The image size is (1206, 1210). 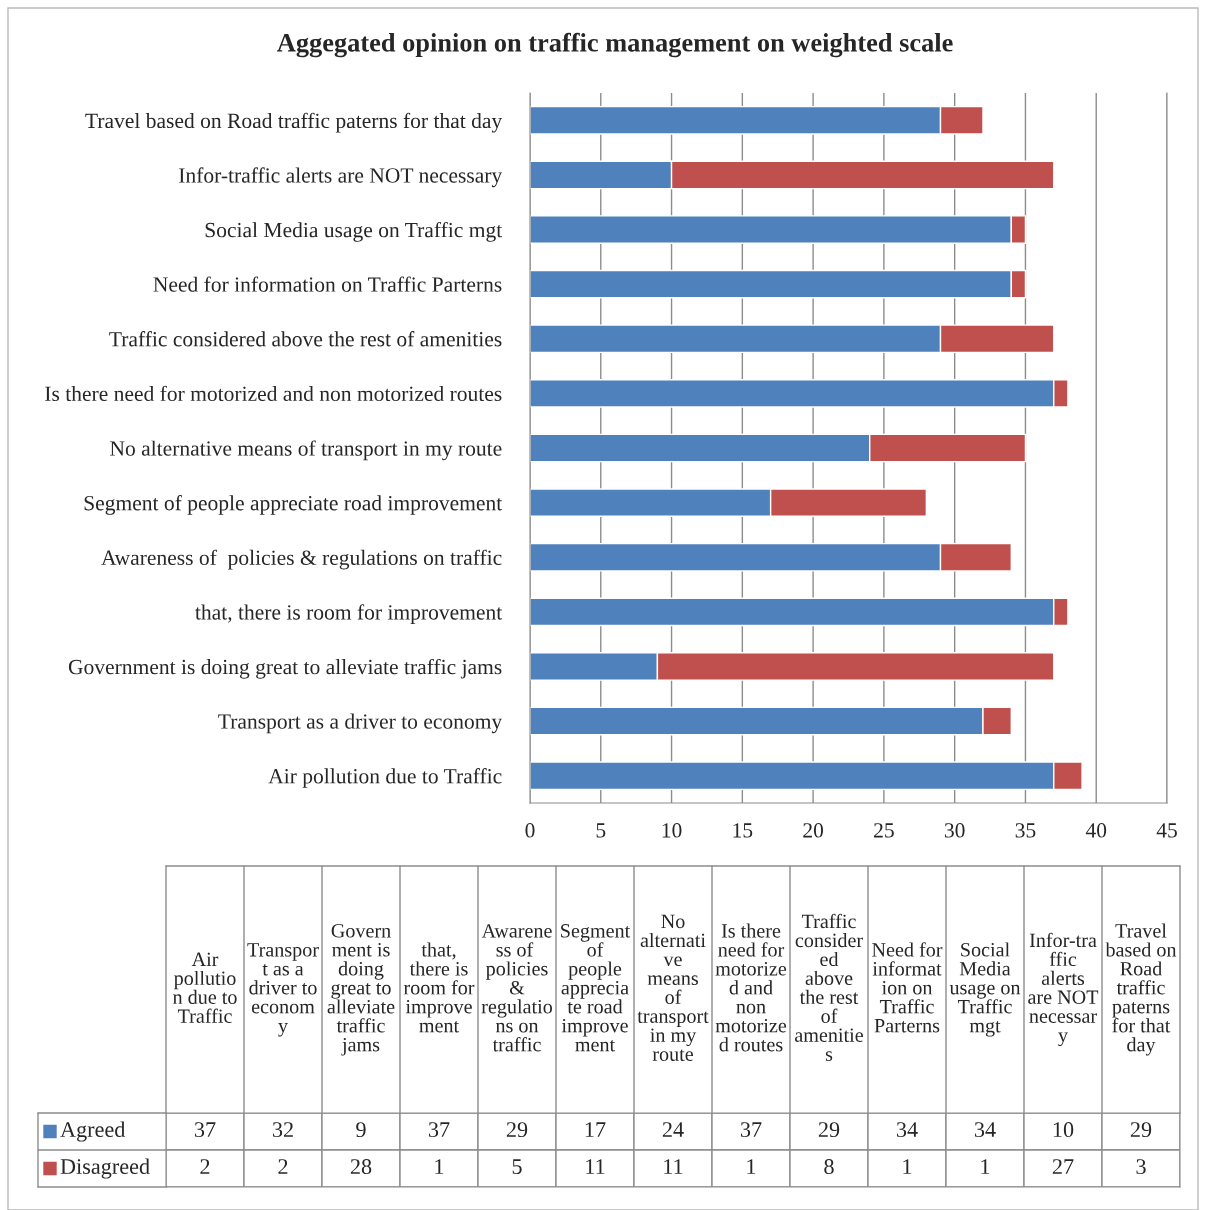 What do you see at coordinates (1063, 989) in the screenshot?
I see `x-tick-label: Infor-traffic alerts are NOT necessary` at bounding box center [1063, 989].